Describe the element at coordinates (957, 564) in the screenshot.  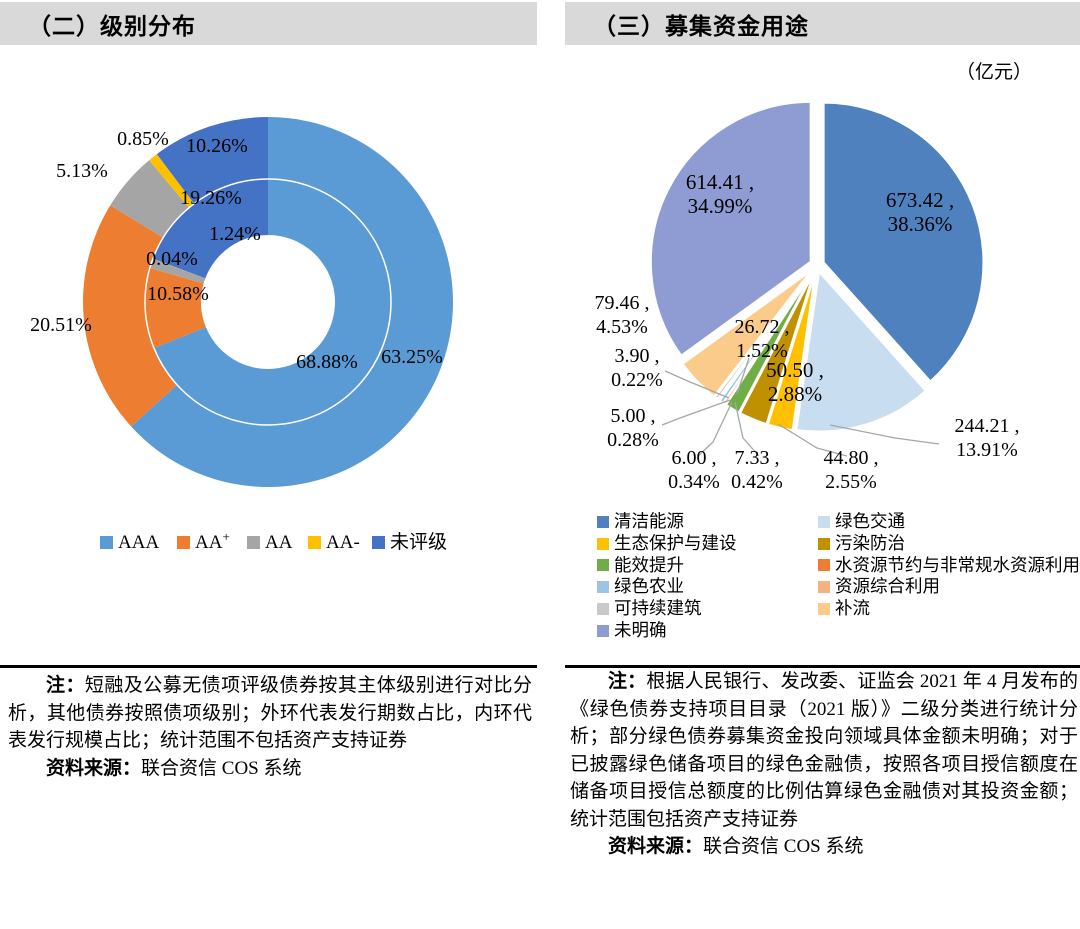
I see `legend-label: 水资源节约与非常规水资源利用` at that location.